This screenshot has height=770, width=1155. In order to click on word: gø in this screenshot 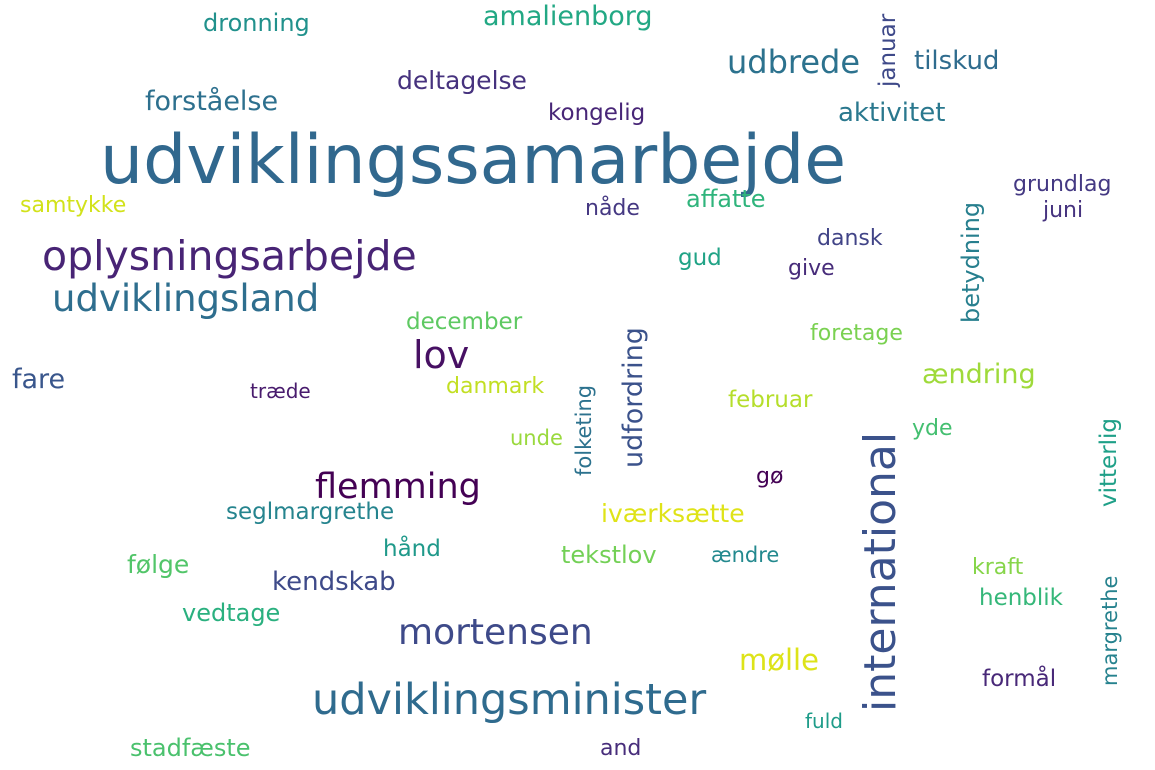, I will do `click(770, 476)`.